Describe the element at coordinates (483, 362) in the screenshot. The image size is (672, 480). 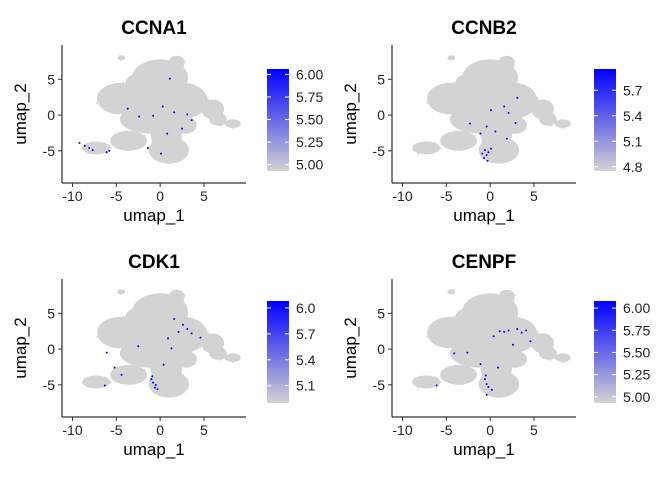
I see `expressing-cells` at that location.